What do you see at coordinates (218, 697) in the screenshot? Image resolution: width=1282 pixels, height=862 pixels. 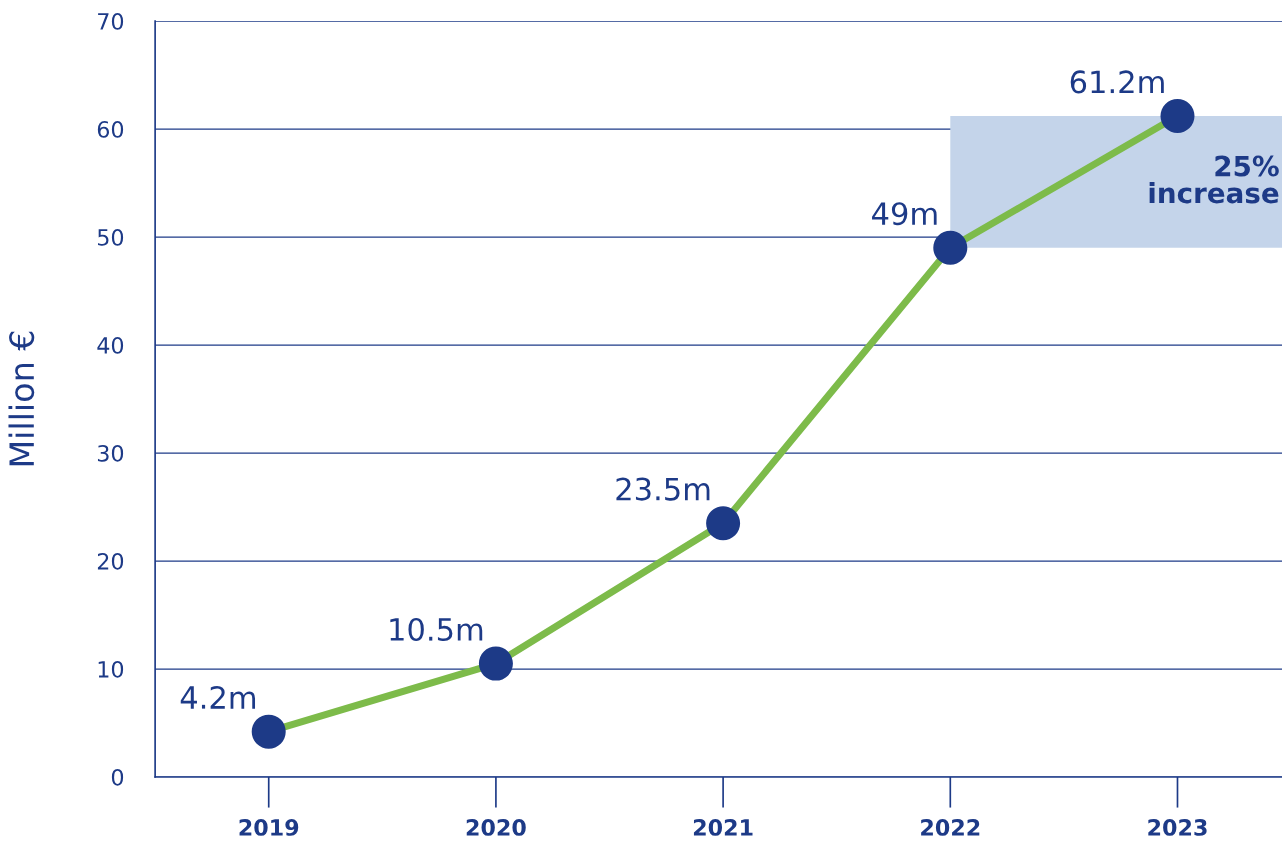 I see `data-label: 4.2m` at bounding box center [218, 697].